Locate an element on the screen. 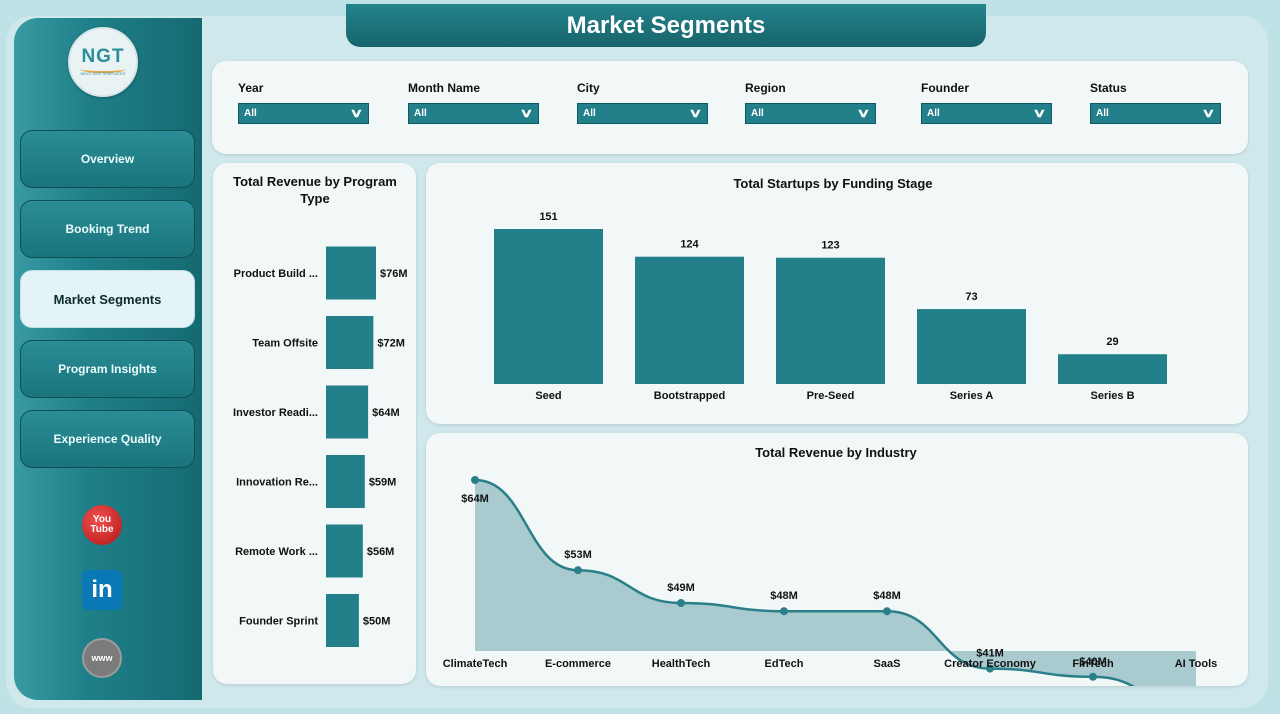 The width and height of the screenshot is (1280, 714). youtube-icon-text-top: You is located at coordinates (102, 519).